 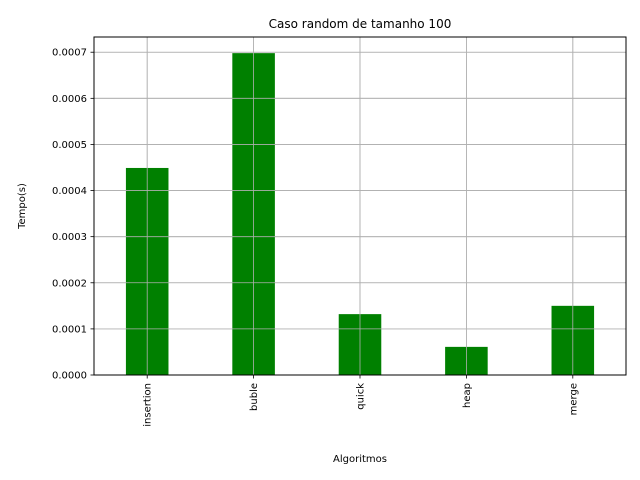 What do you see at coordinates (69, 99) in the screenshot?
I see `y-tick-label: 0.0006` at bounding box center [69, 99].